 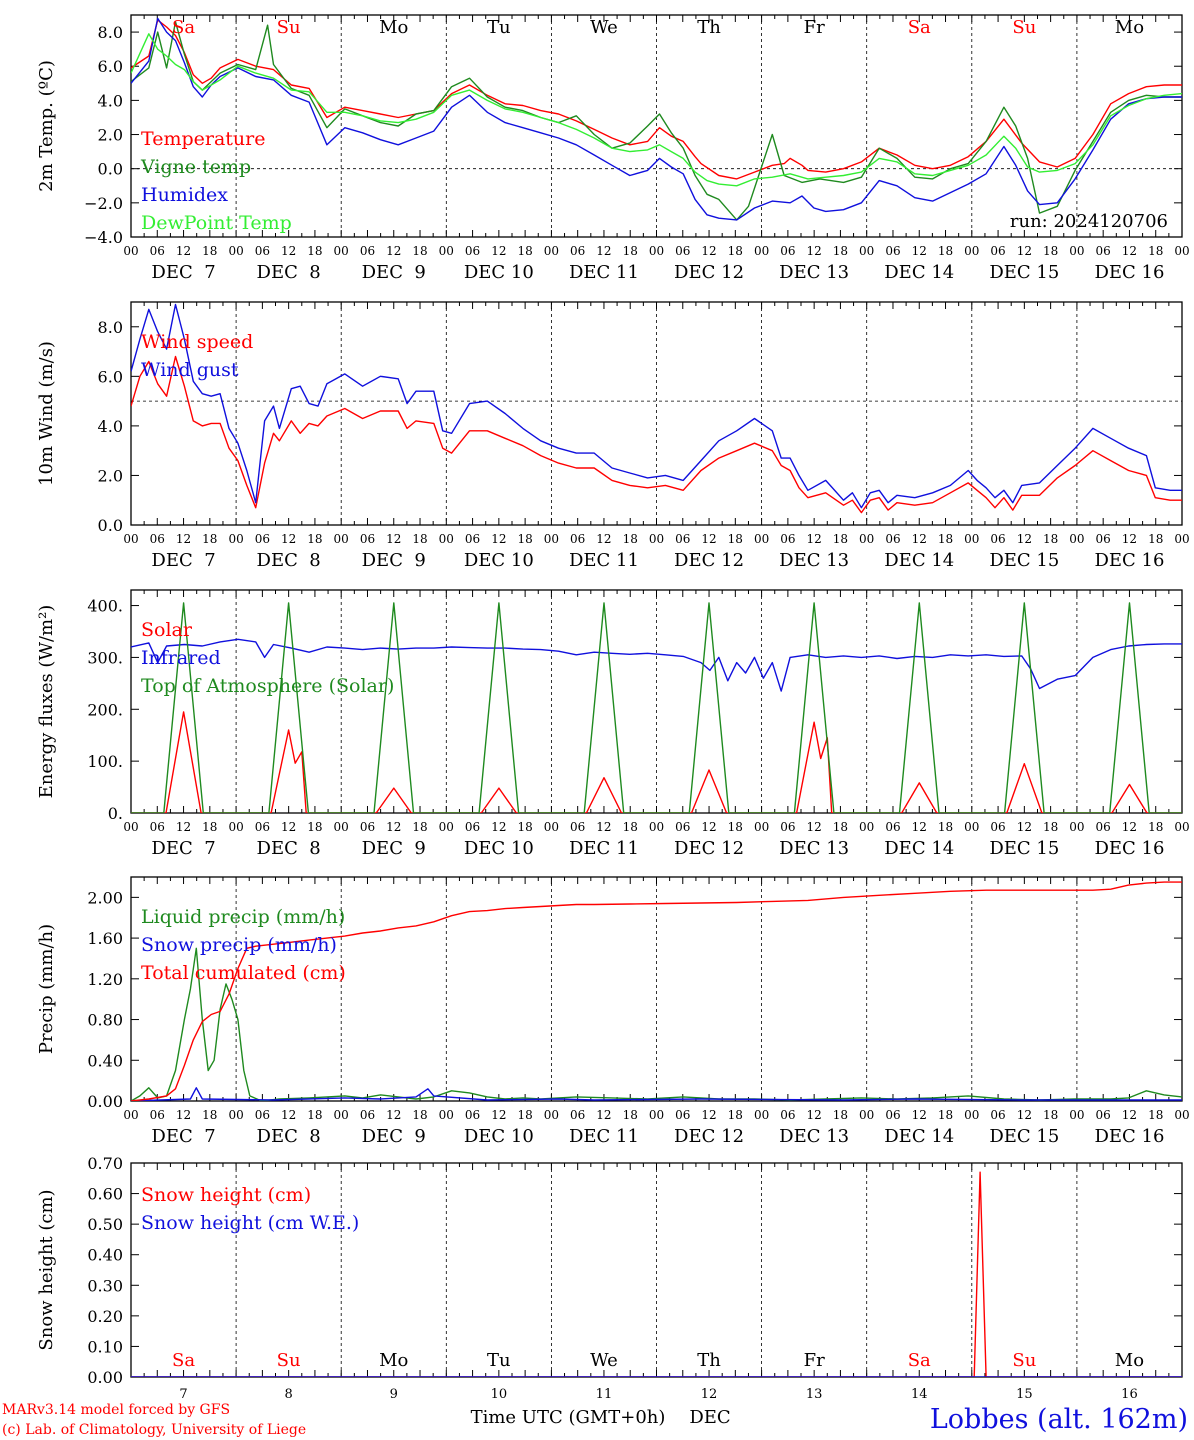 What do you see at coordinates (105, 897) in the screenshot?
I see `y-tick-label: 2.00` at bounding box center [105, 897].